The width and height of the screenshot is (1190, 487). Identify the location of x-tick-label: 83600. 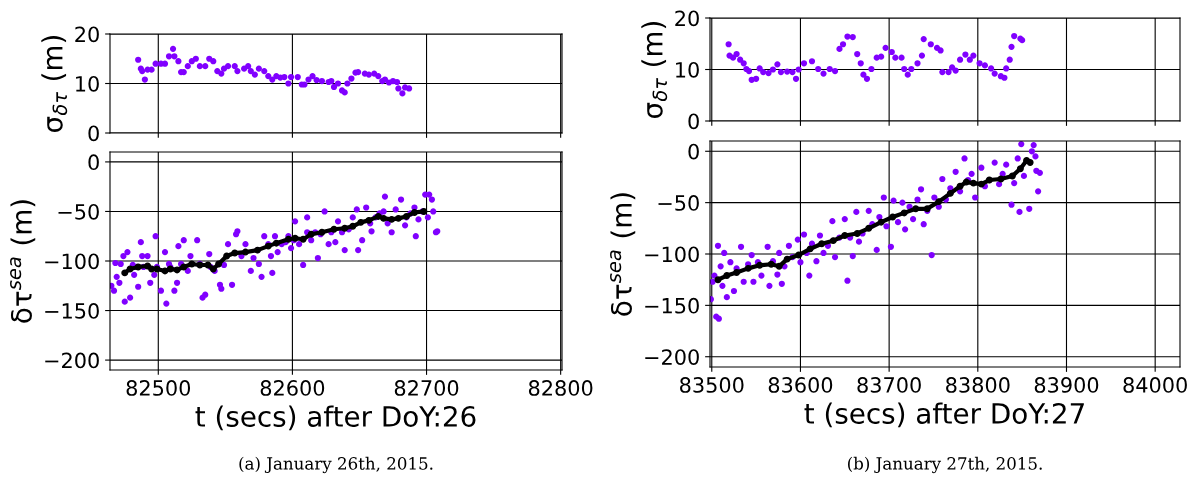
(800, 385).